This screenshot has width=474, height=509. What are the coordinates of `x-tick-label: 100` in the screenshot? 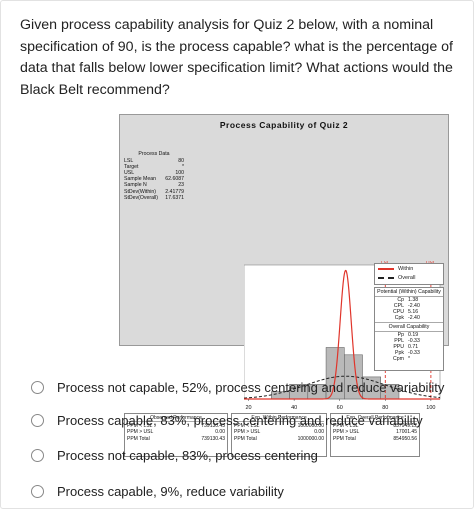 It's located at (430, 408).